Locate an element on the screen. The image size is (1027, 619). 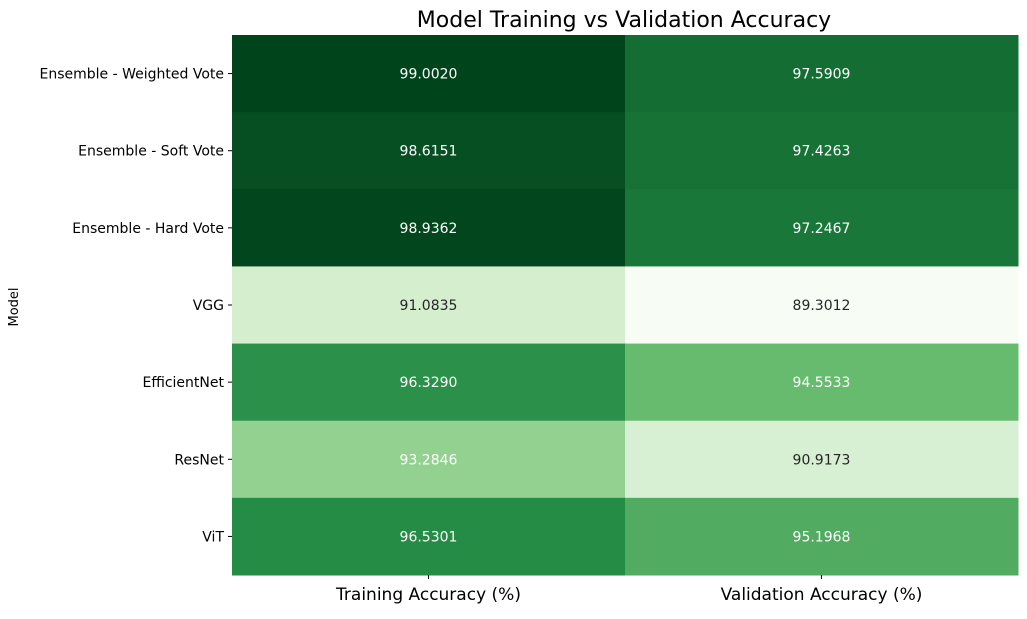
y-tick-label: EfficientNet is located at coordinates (183, 383).